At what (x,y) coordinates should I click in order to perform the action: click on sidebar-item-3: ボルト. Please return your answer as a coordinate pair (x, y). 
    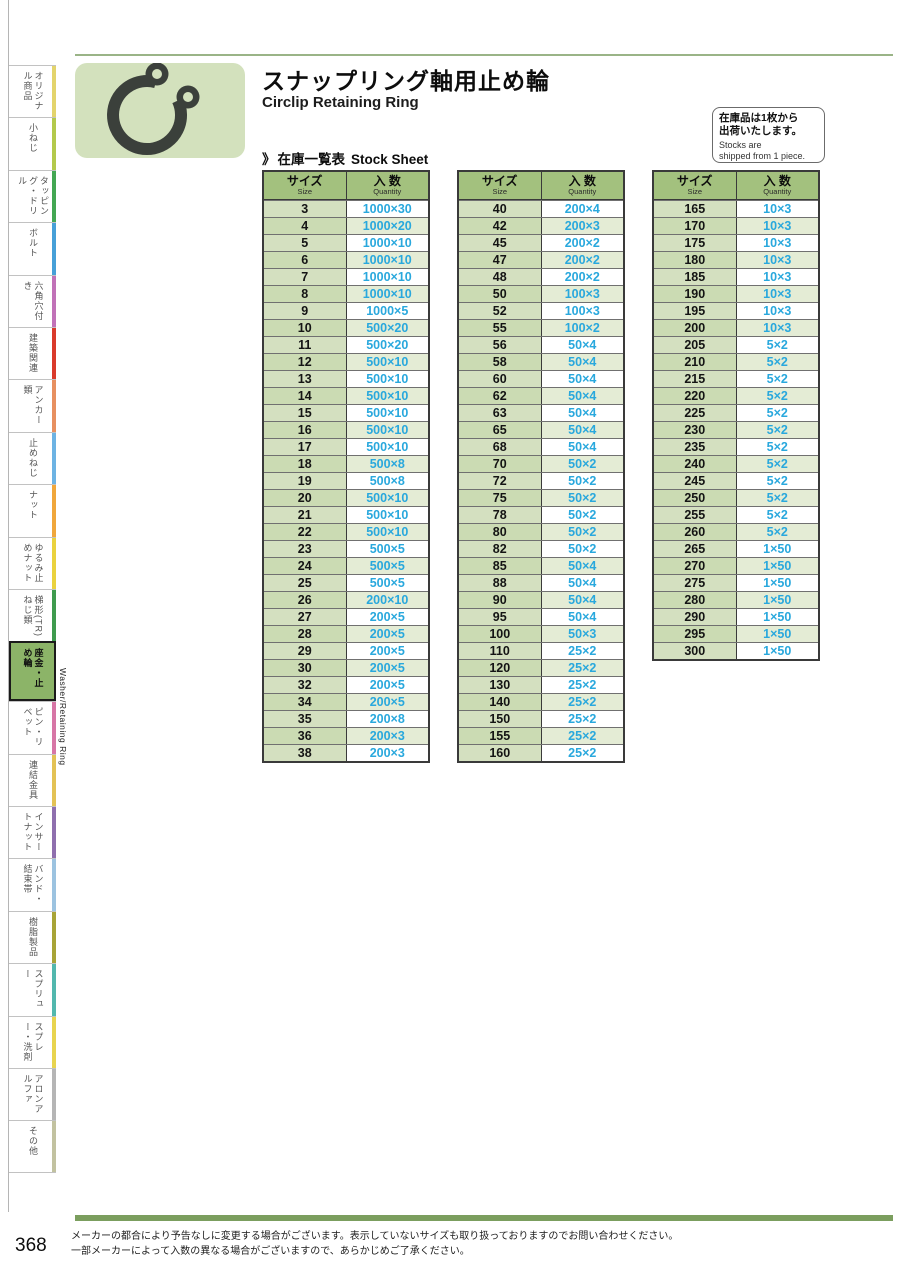
    Looking at the image, I should click on (32, 248).